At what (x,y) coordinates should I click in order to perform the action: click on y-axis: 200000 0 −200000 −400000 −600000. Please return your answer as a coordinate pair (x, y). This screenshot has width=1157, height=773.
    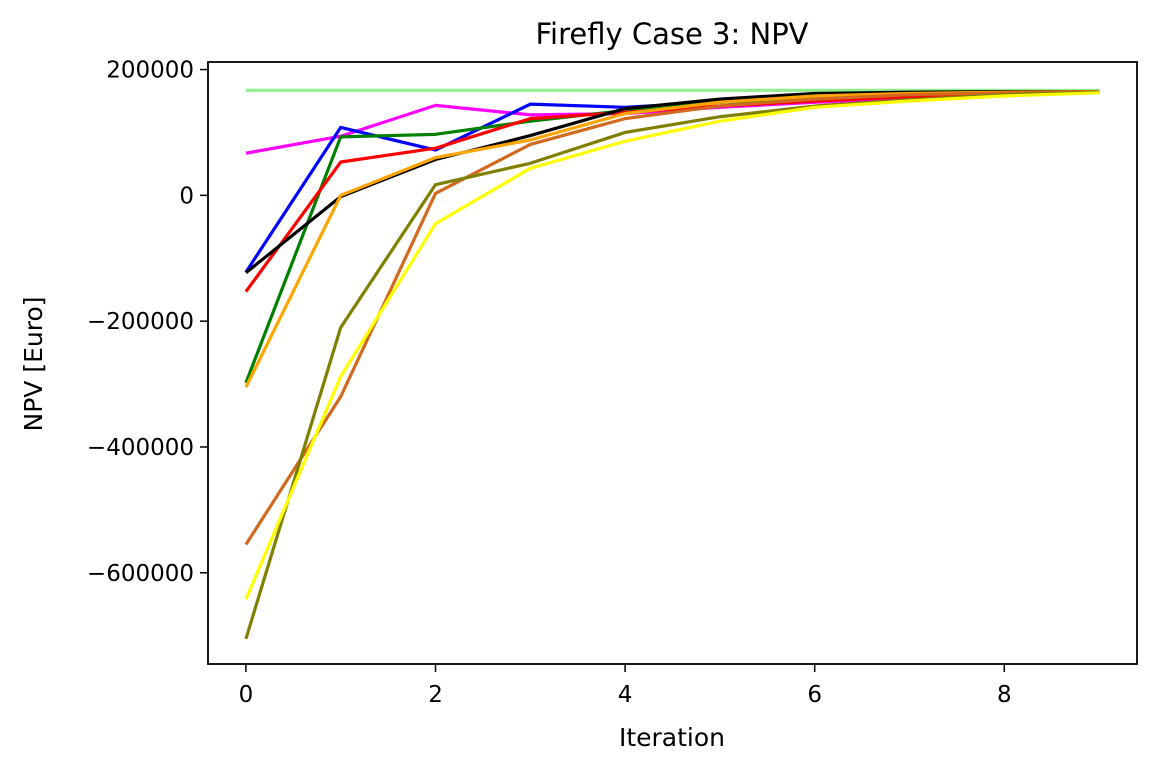
    Looking at the image, I should click on (147, 322).